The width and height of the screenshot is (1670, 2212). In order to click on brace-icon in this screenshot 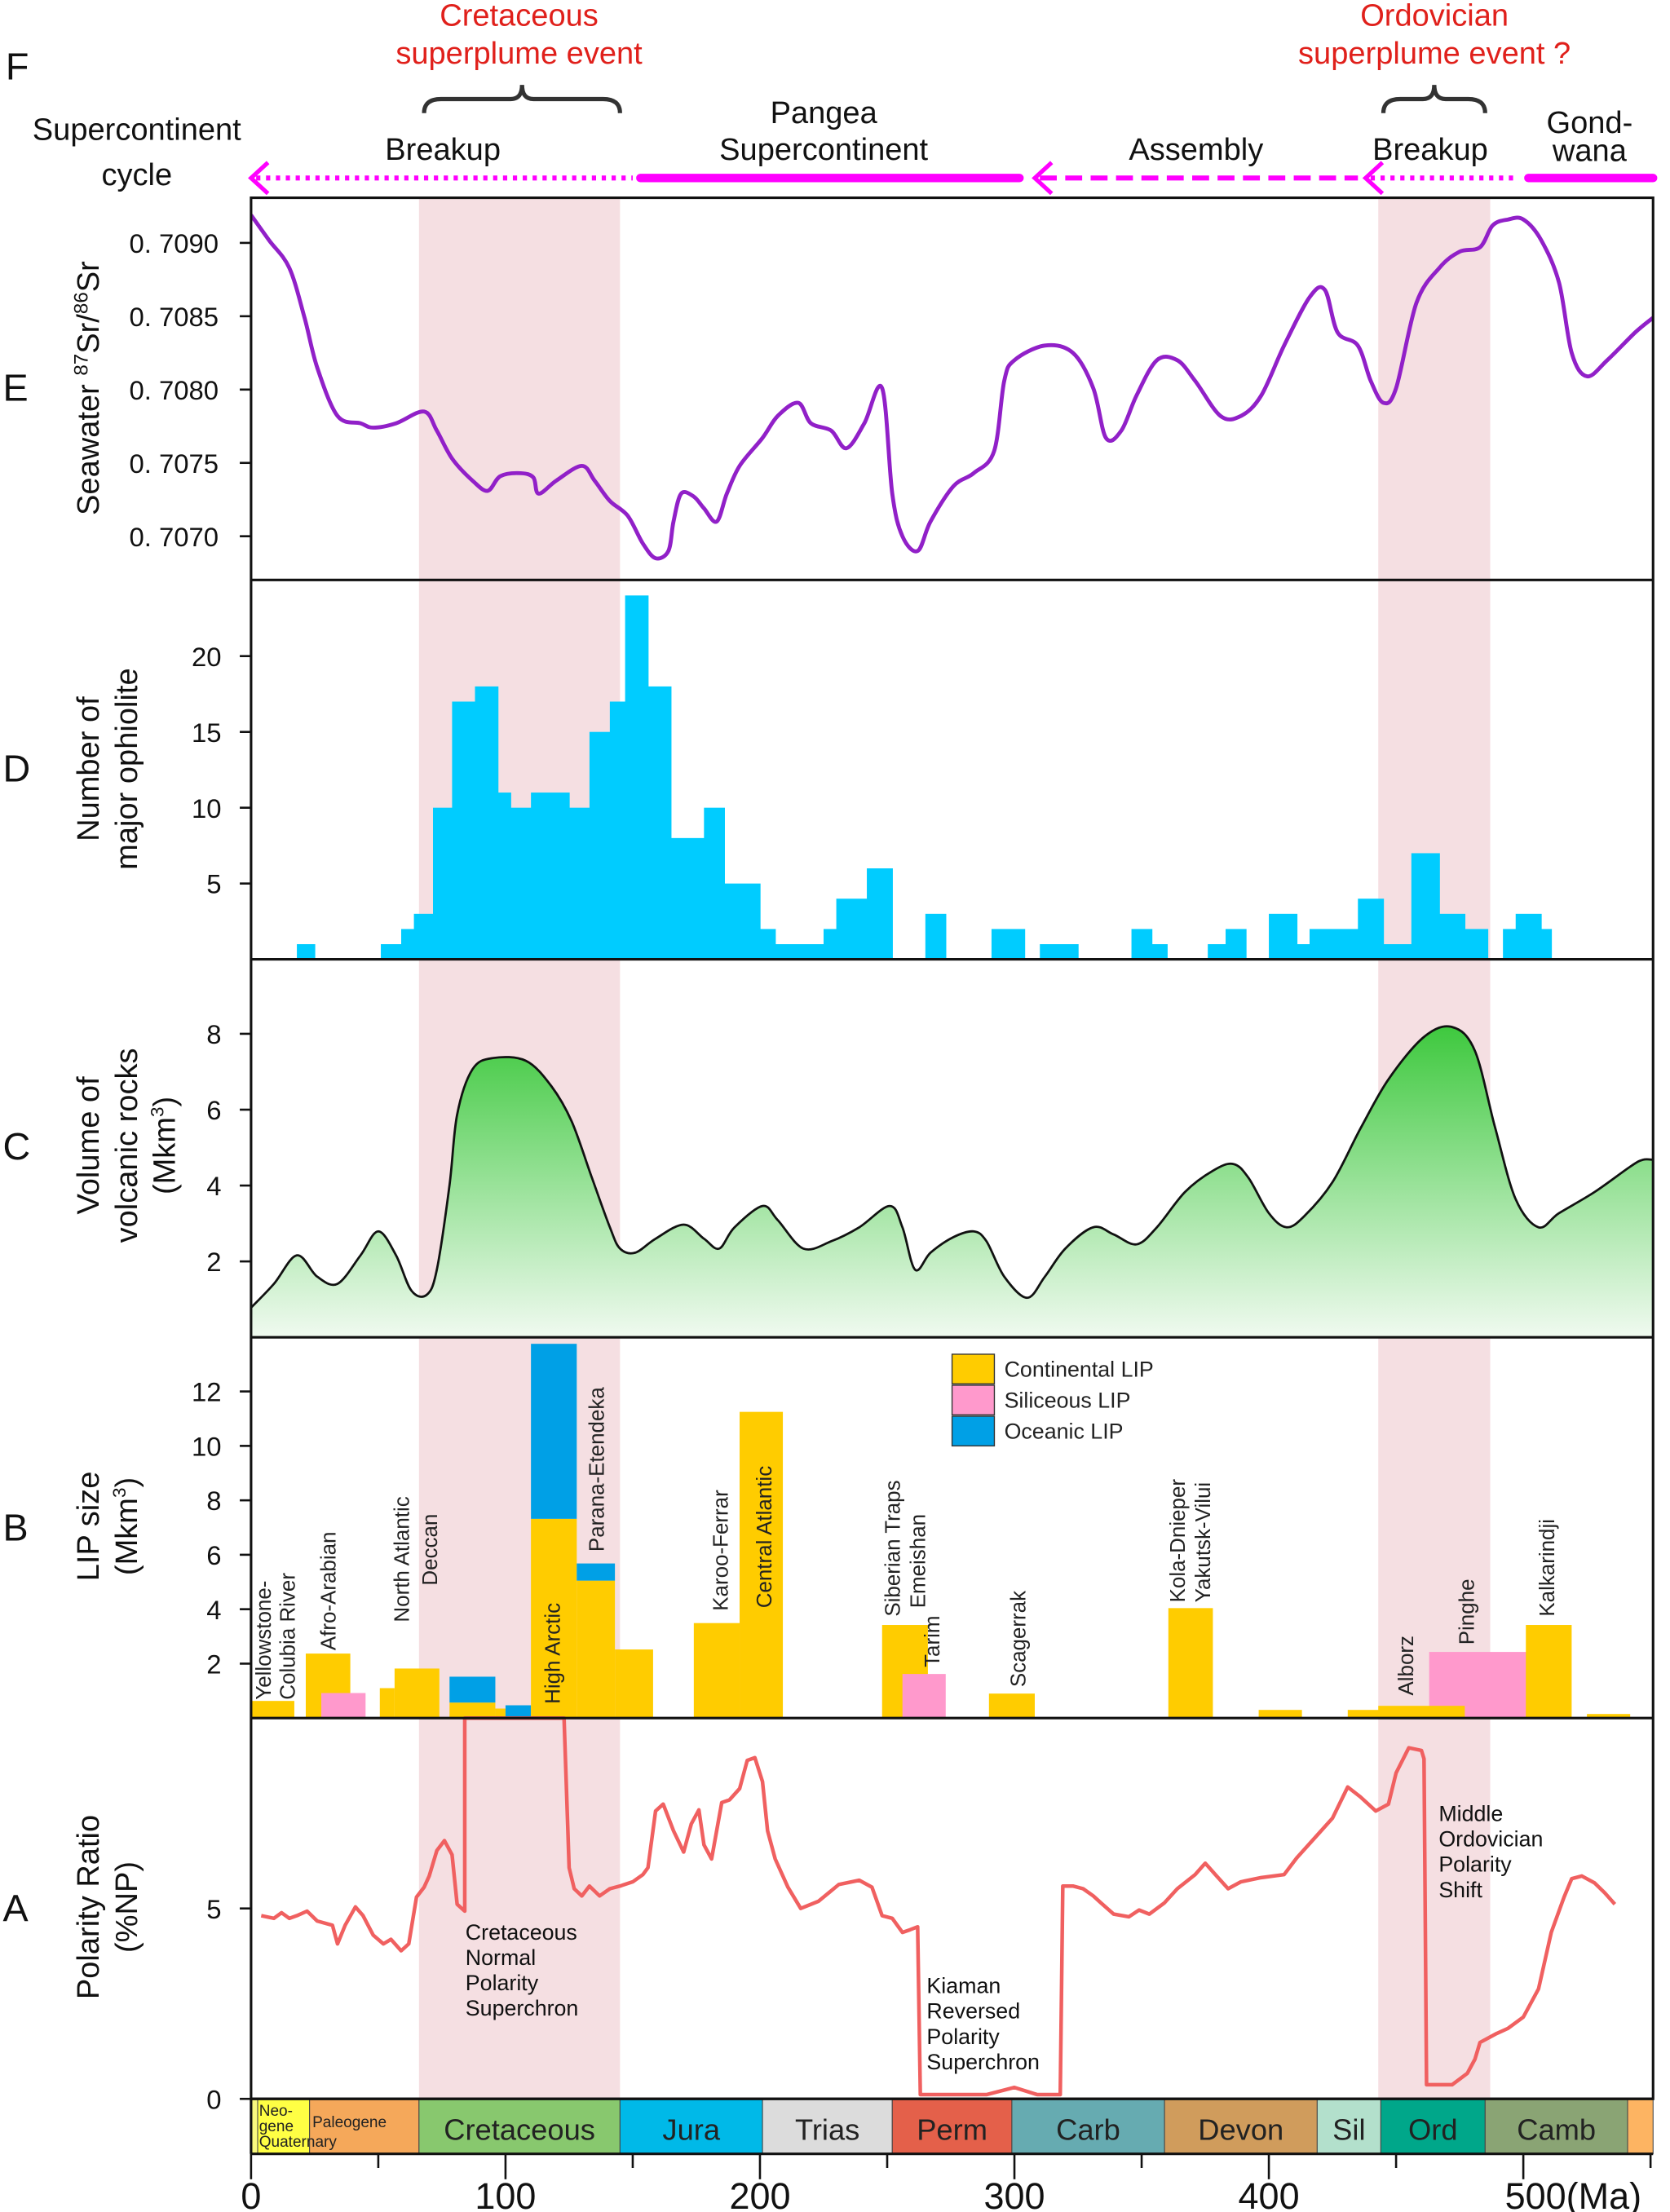, I will do `click(1434, 99)`.